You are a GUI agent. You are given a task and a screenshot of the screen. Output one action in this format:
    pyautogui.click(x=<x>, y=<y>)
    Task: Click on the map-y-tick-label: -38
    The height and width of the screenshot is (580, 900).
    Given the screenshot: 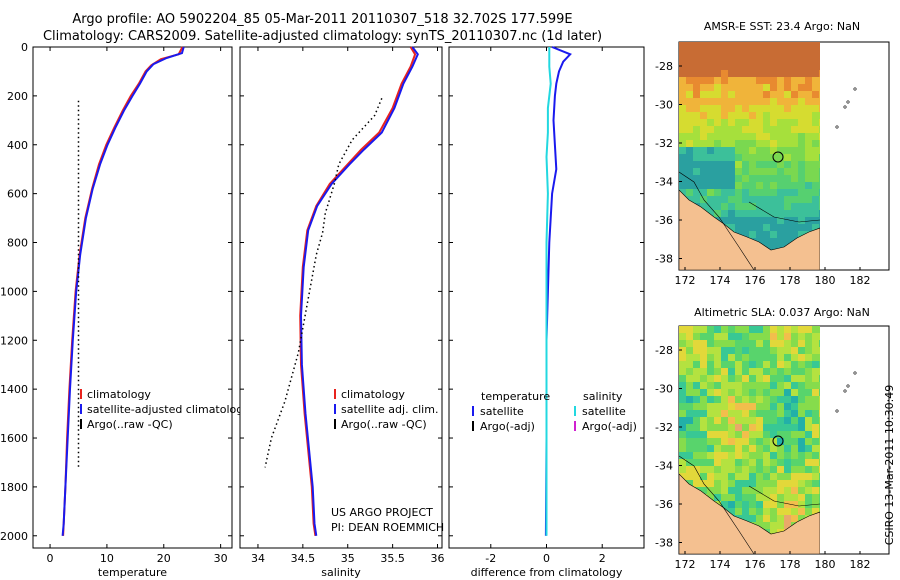 What is the action you would take?
    pyautogui.click(x=664, y=259)
    